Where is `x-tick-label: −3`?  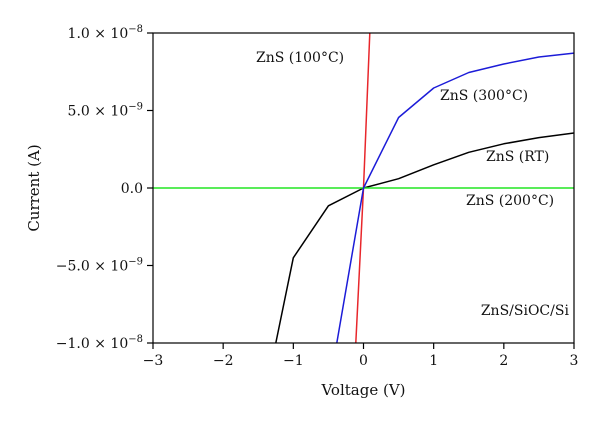
x-tick-label: −3 is located at coordinates (153, 361).